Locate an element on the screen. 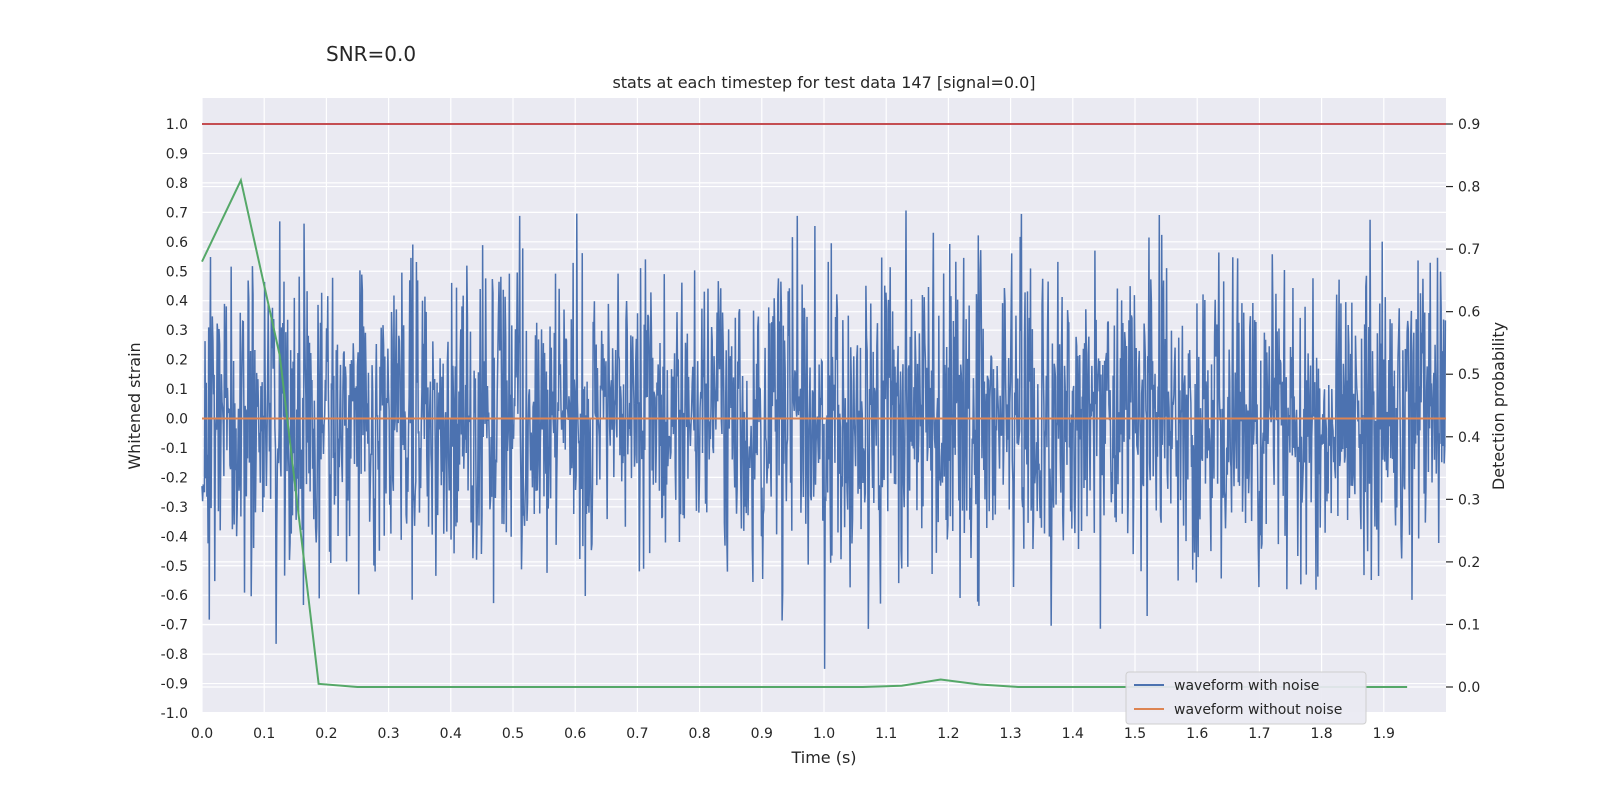 The width and height of the screenshot is (1600, 800). y-right-tick-label: 0.2 is located at coordinates (1469, 563).